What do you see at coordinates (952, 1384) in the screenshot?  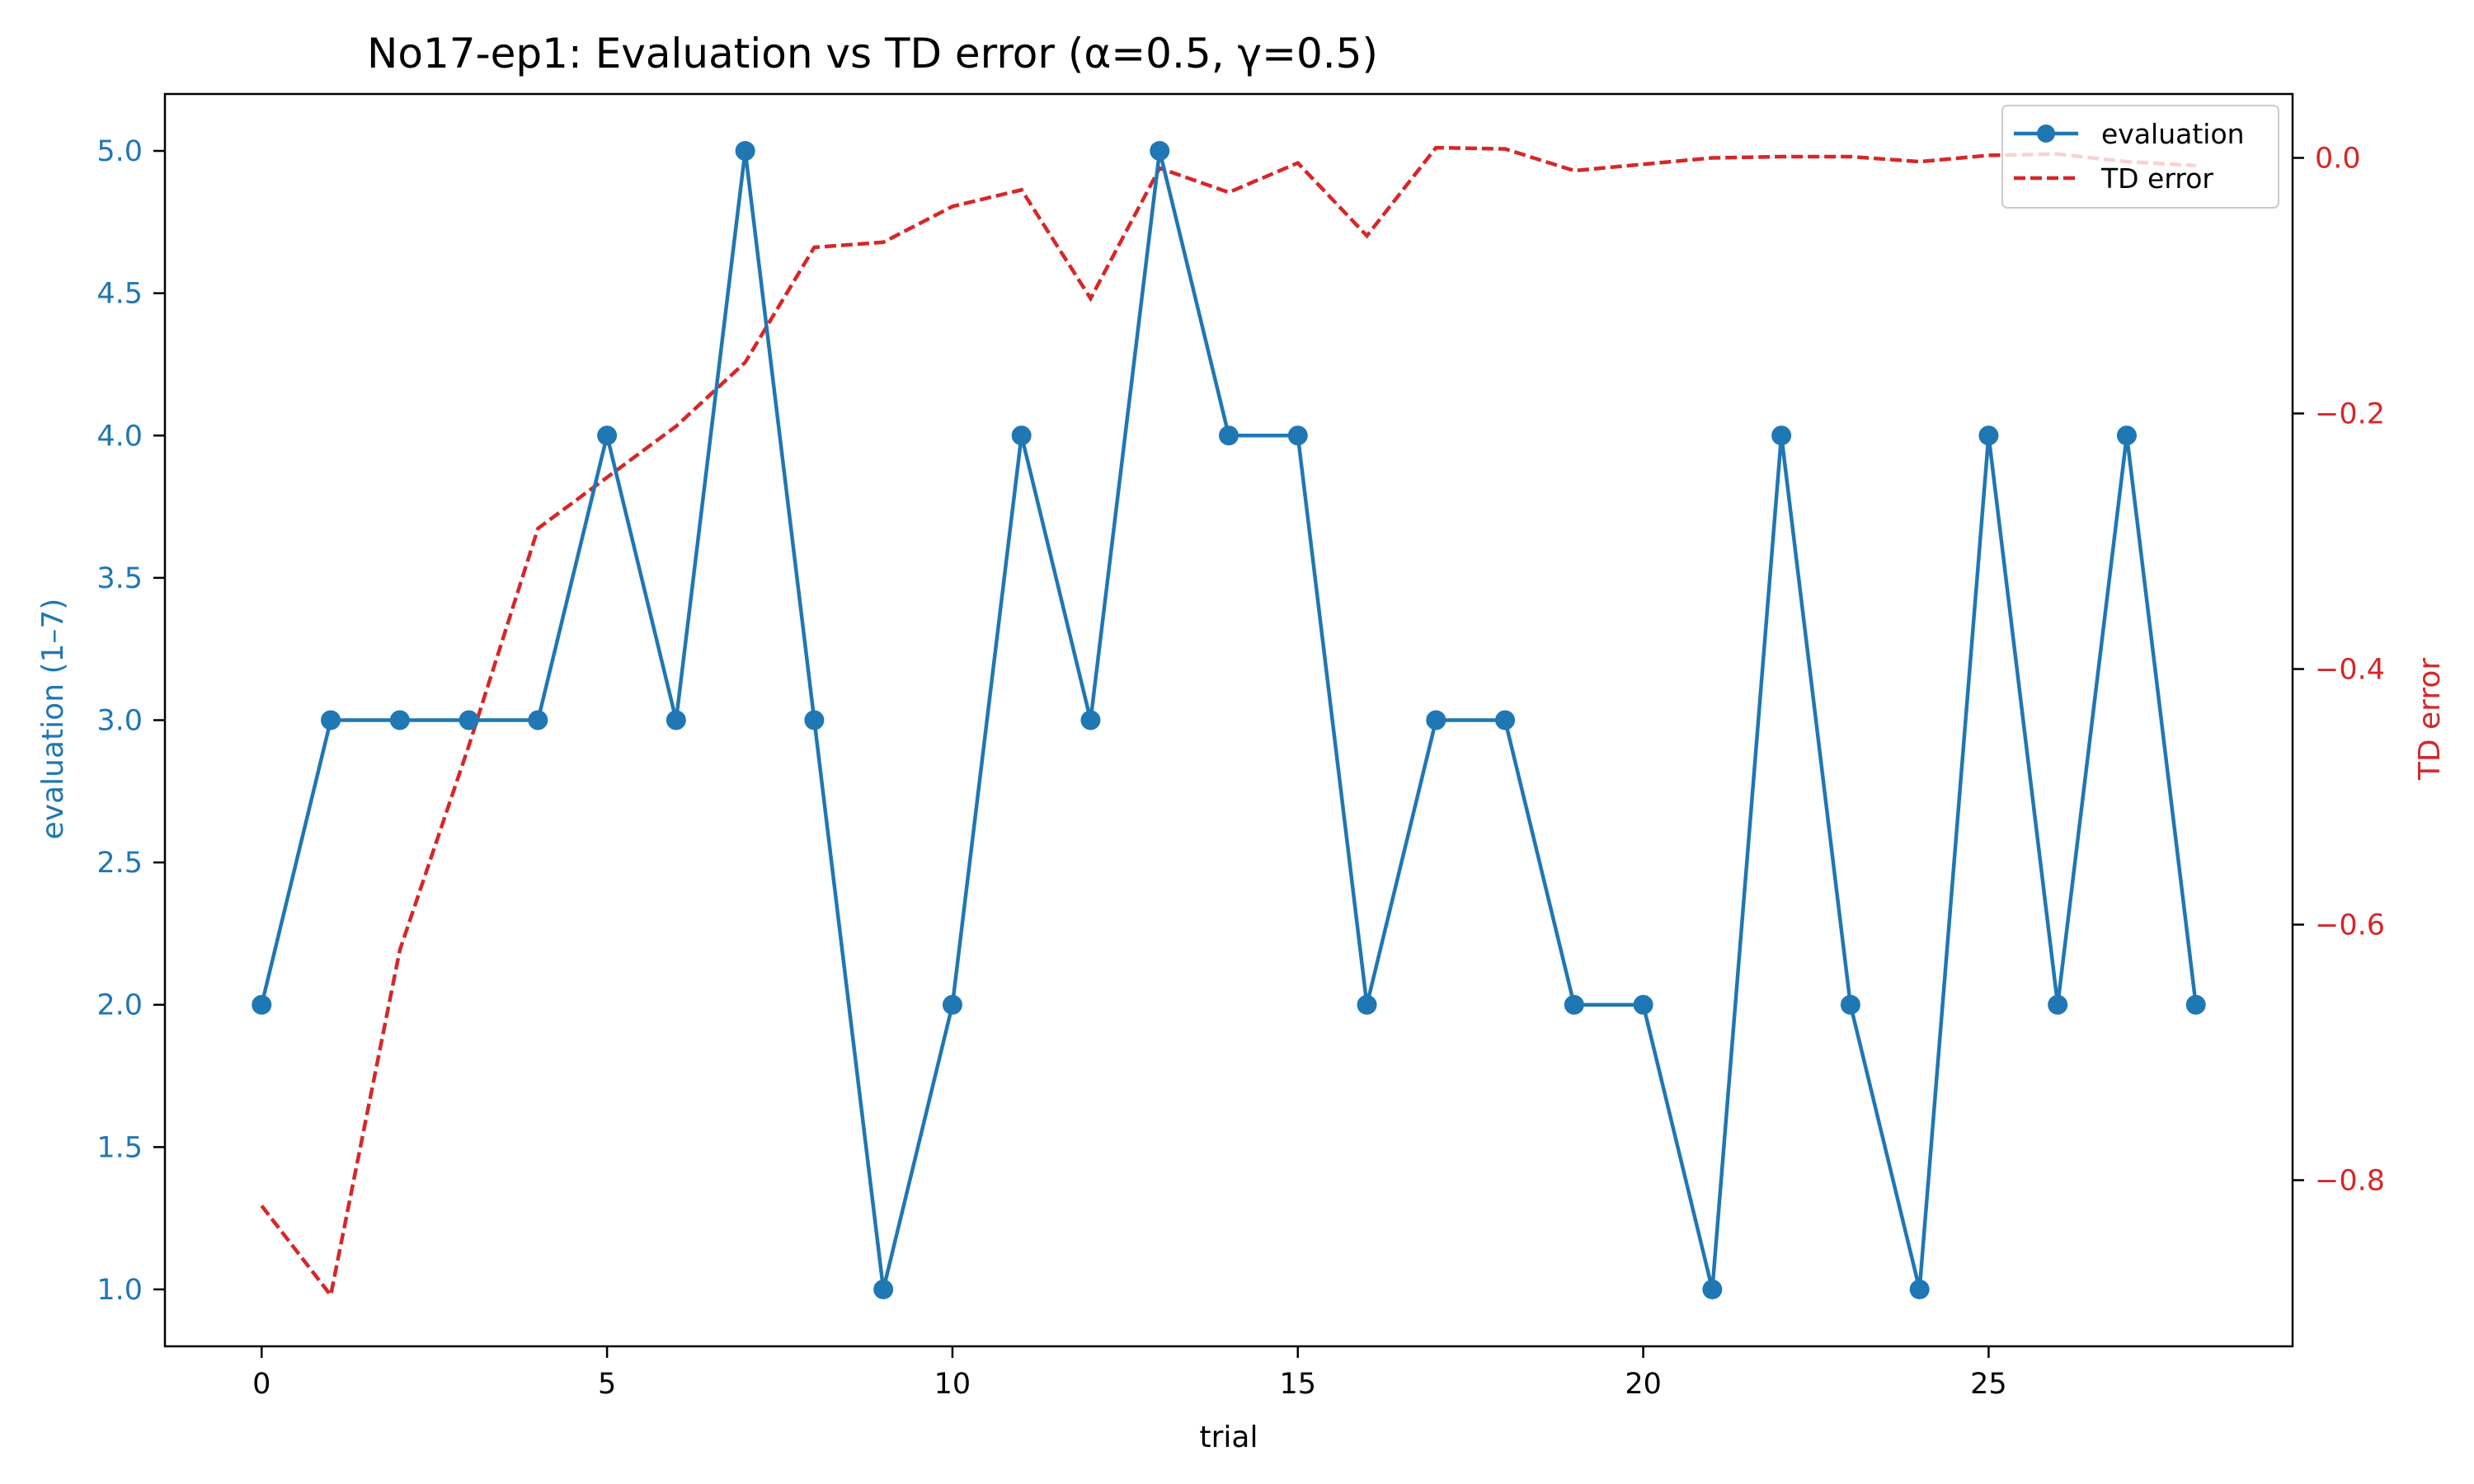 I see `x-tick-label: 10` at bounding box center [952, 1384].